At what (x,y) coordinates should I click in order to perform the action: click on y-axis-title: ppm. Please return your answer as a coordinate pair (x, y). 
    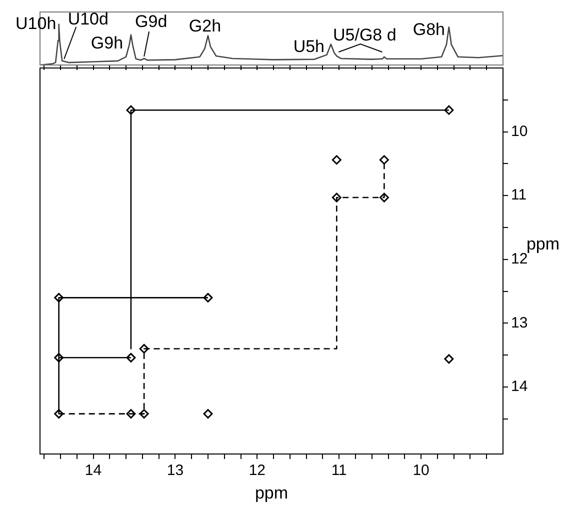
    Looking at the image, I should click on (543, 244).